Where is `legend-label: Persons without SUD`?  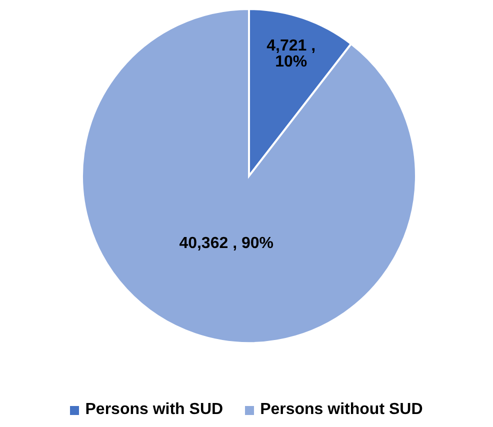 legend-label: Persons without SUD is located at coordinates (341, 410).